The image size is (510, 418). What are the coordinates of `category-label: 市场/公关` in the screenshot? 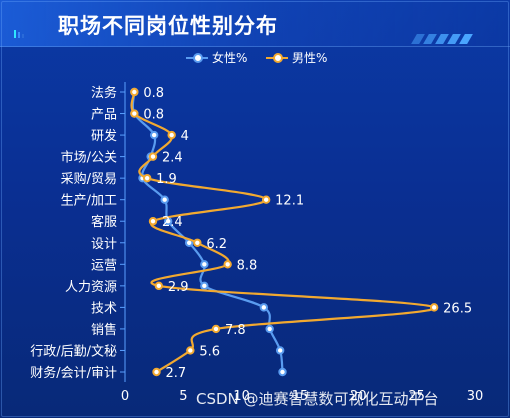 It's located at (89, 158).